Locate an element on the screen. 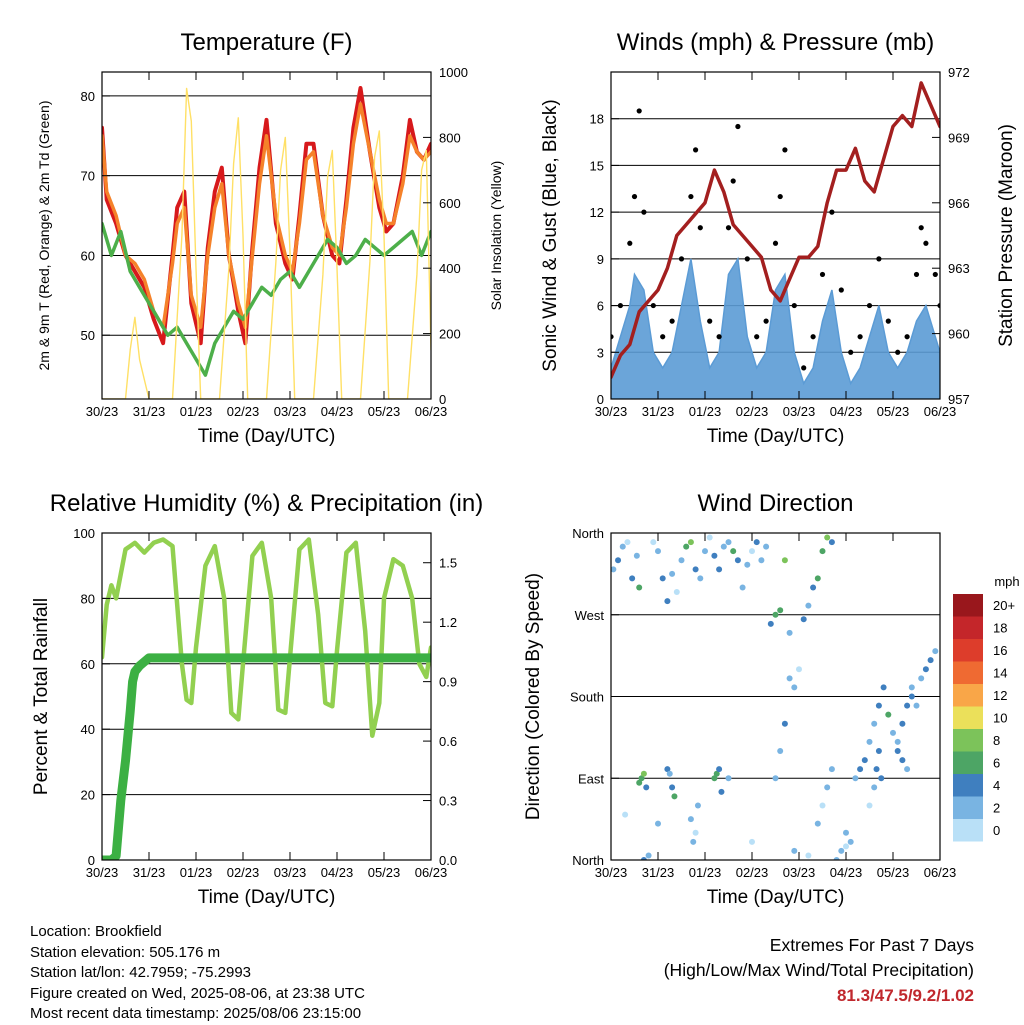 The height and width of the screenshot is (1025, 1024). y2-tick-label: 600 is located at coordinates (450, 203).